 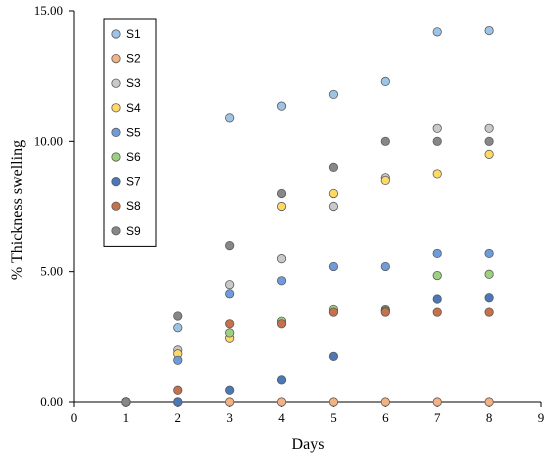 I want to click on legend-item: S3, so click(x=126, y=83).